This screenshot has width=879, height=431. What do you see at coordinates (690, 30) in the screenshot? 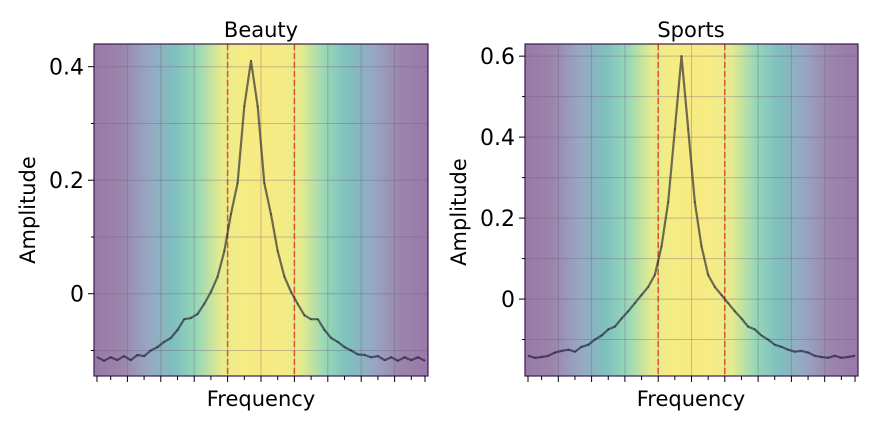
I see `chart-title: Sports` at bounding box center [690, 30].